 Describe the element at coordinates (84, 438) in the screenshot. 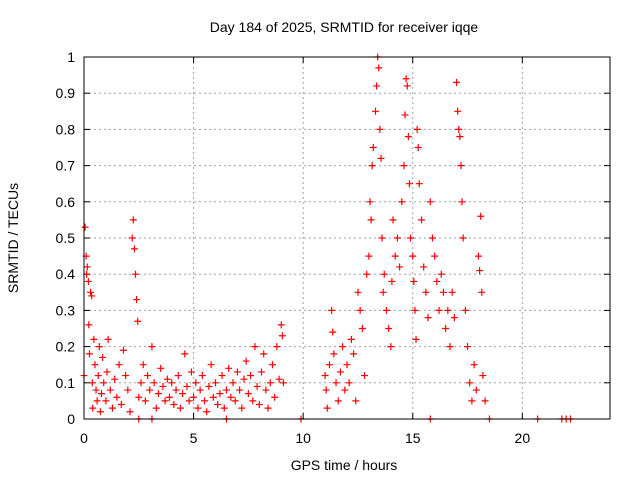

I see `x-tick-label: 0` at that location.